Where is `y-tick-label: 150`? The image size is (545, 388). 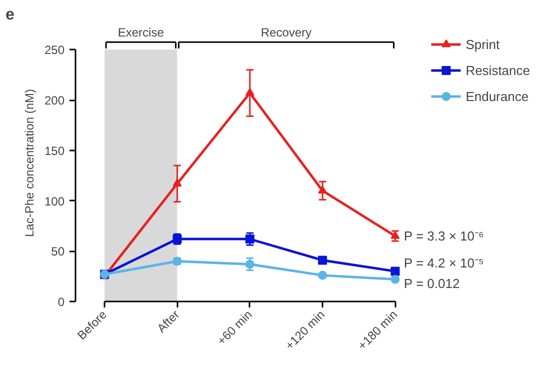 y-tick-label: 150 is located at coordinates (54, 151).